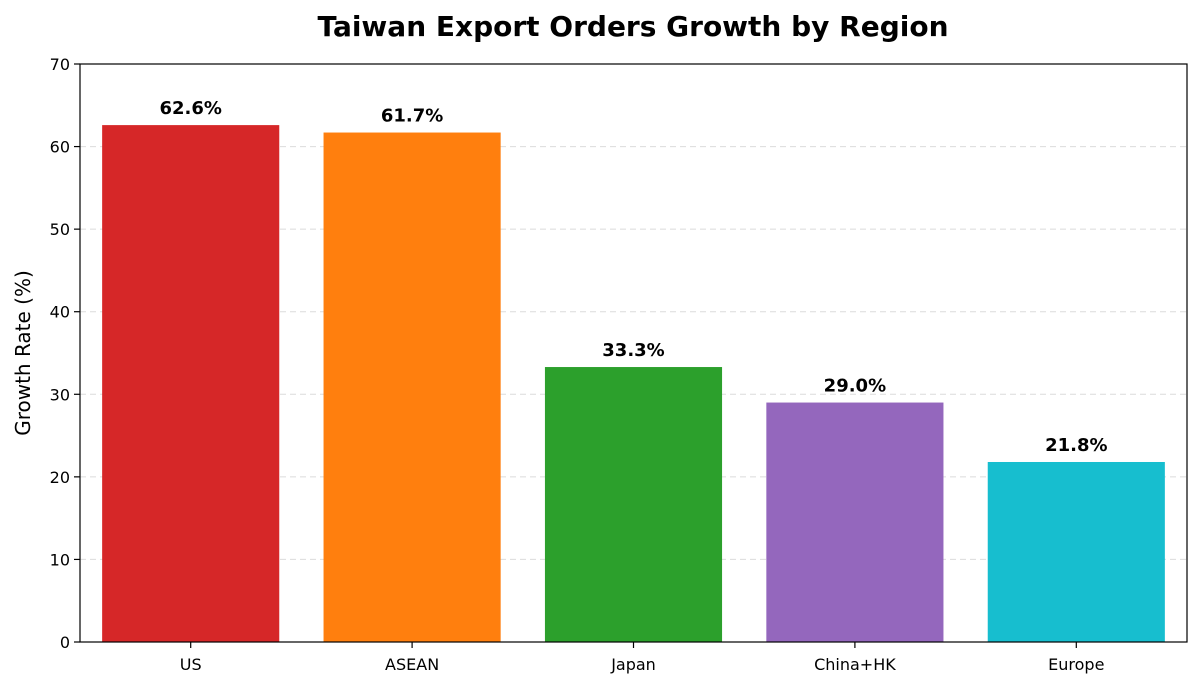  What do you see at coordinates (60, 312) in the screenshot?
I see `y-tick-label: 40` at bounding box center [60, 312].